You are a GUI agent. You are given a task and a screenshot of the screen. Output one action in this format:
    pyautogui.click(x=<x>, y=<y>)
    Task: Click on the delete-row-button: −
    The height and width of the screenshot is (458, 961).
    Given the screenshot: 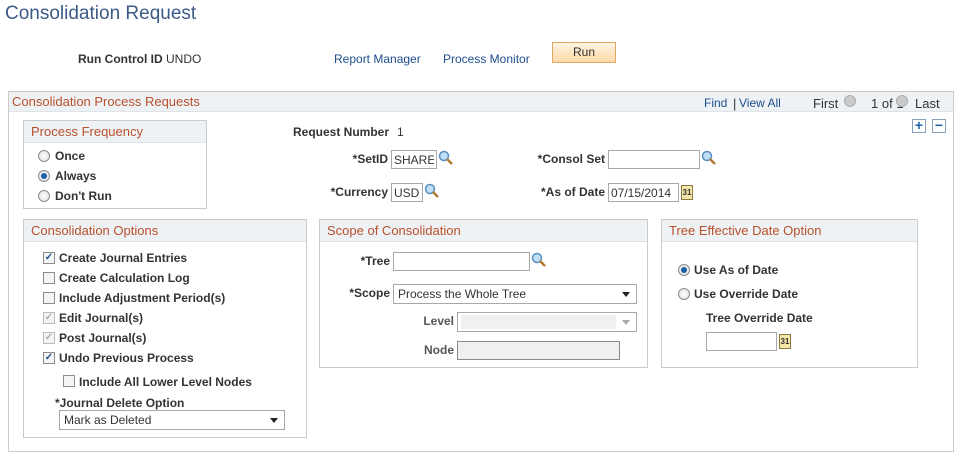 What is the action you would take?
    pyautogui.click(x=939, y=125)
    